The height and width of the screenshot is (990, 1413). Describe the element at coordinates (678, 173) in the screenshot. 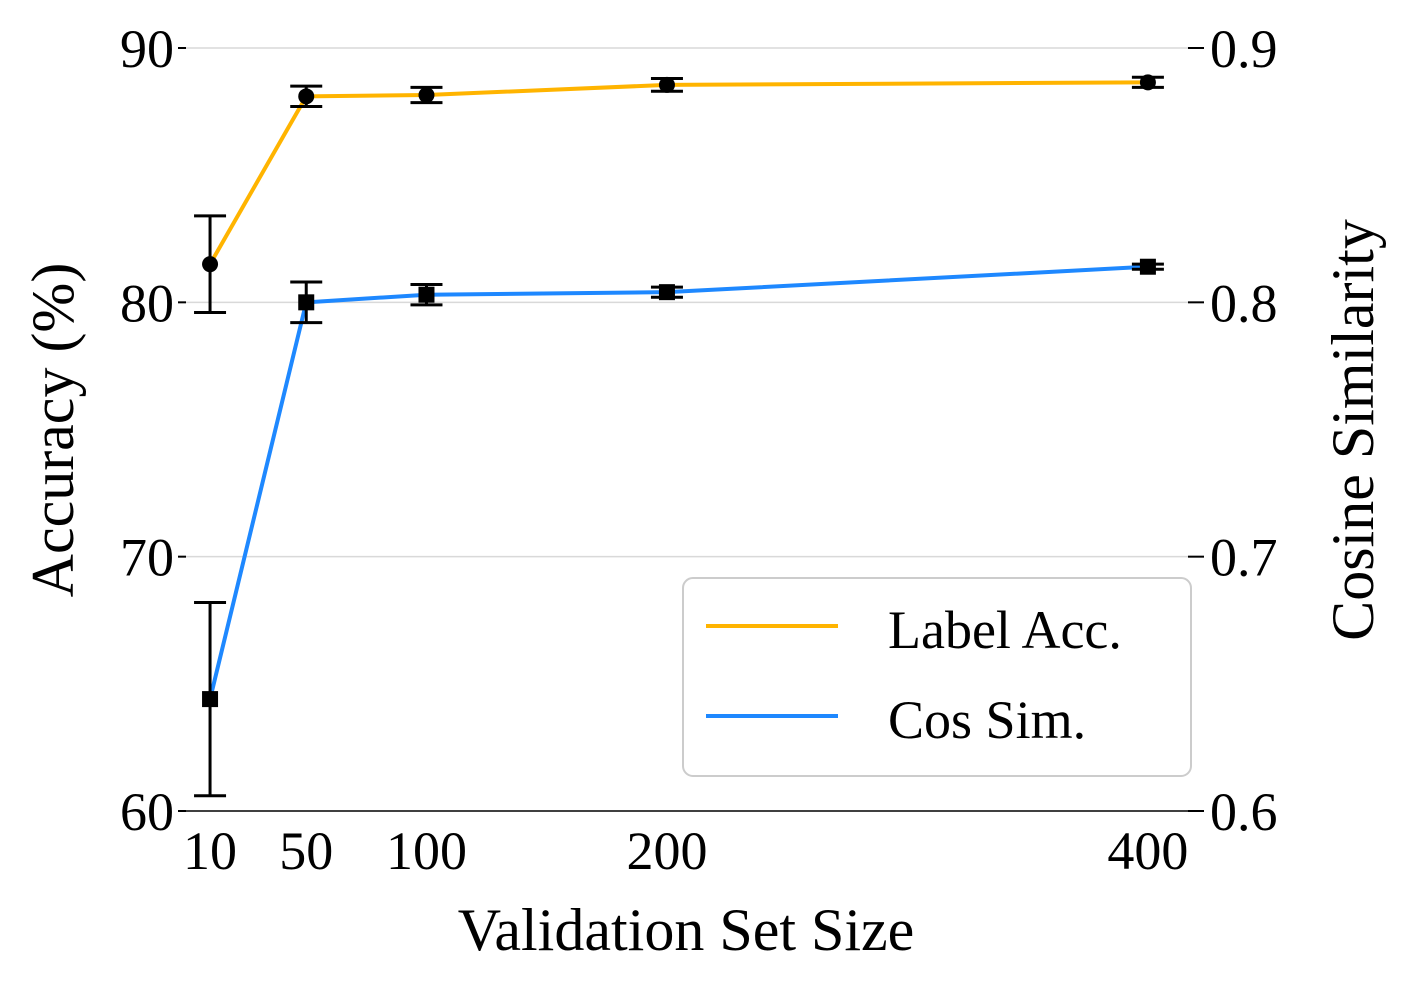

I see `series-line-label-acc` at that location.